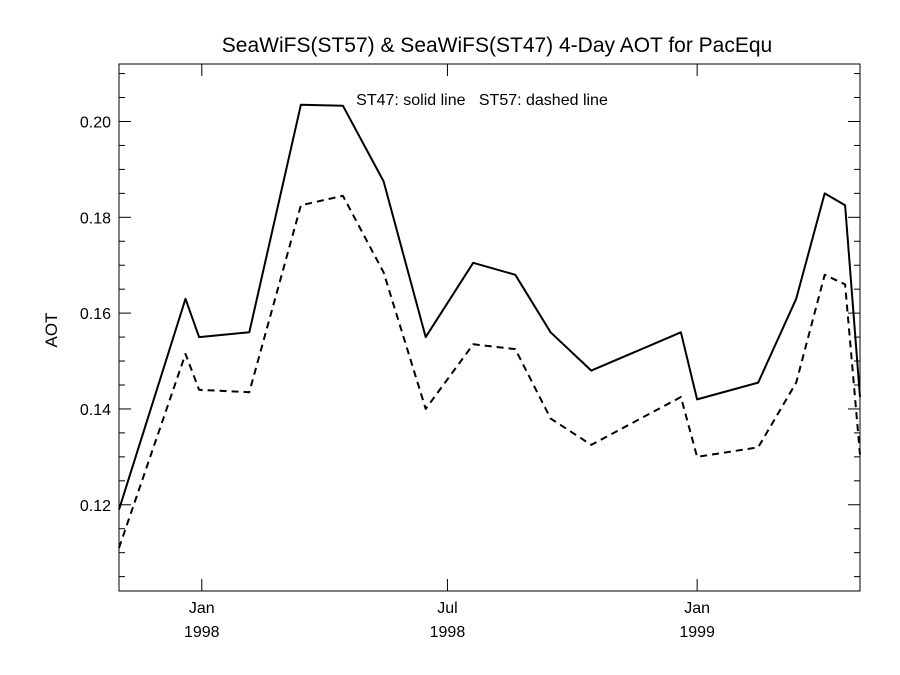 This screenshot has height=675, width=900. I want to click on legend-annotation: ST47: solid line ST57: dashed line, so click(482, 100).